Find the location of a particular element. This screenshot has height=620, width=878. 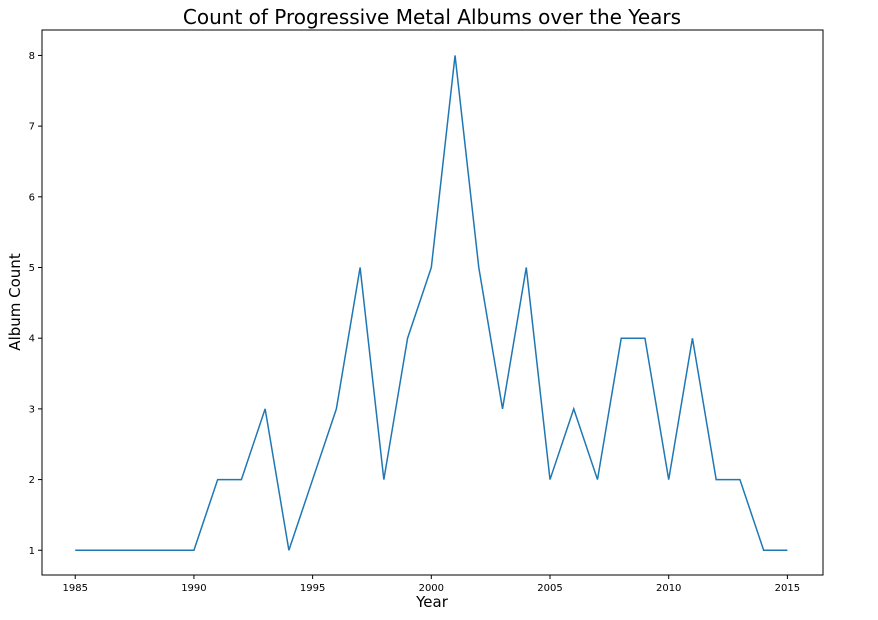

y-tick-label: 4 is located at coordinates (32, 339).